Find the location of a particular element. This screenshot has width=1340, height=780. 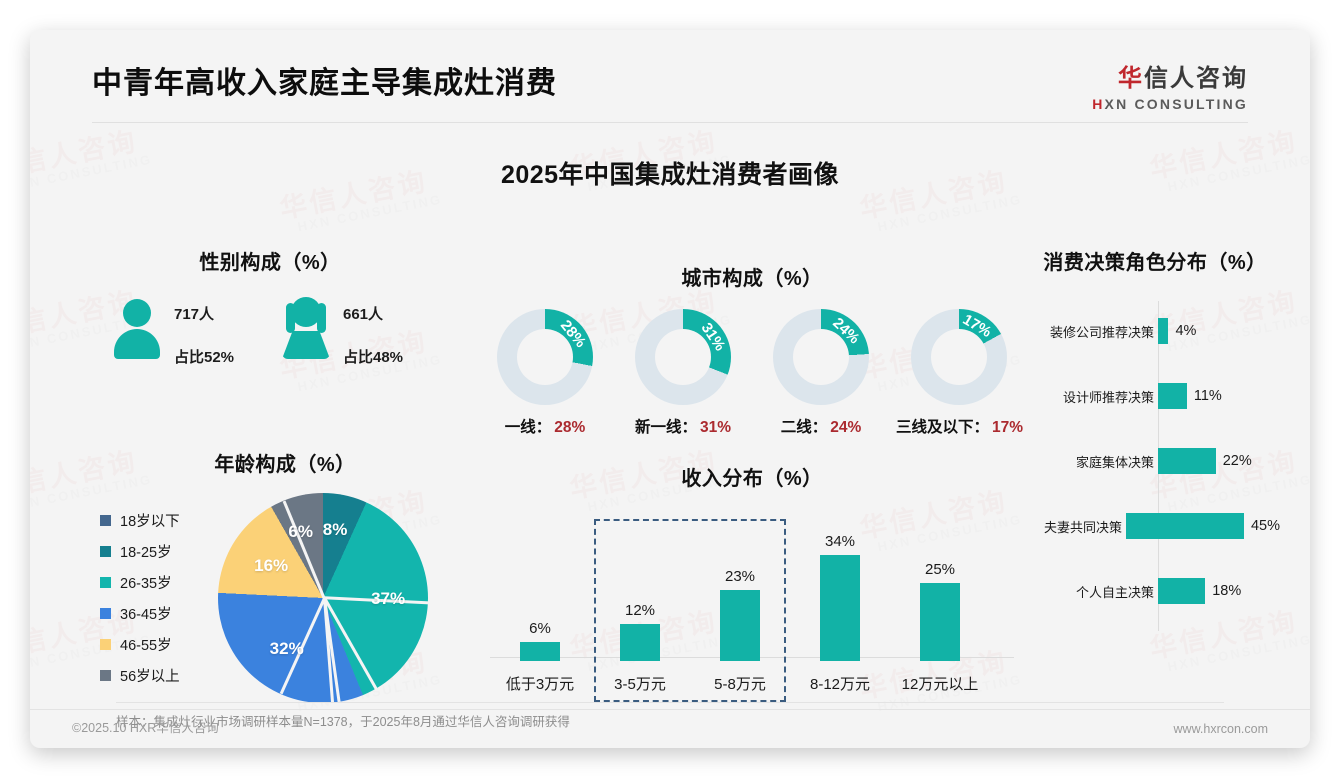

decision-bar-row: 装修公司推荐决策 4% is located at coordinates (1155, 331).